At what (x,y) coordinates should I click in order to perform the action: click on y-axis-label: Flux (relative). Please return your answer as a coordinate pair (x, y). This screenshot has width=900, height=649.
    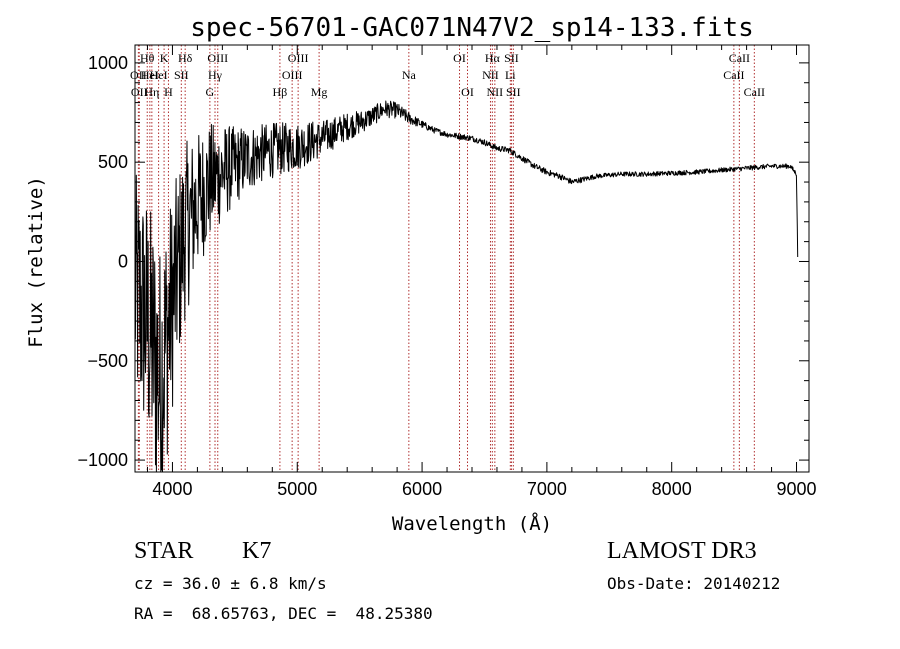
    Looking at the image, I should click on (36, 262).